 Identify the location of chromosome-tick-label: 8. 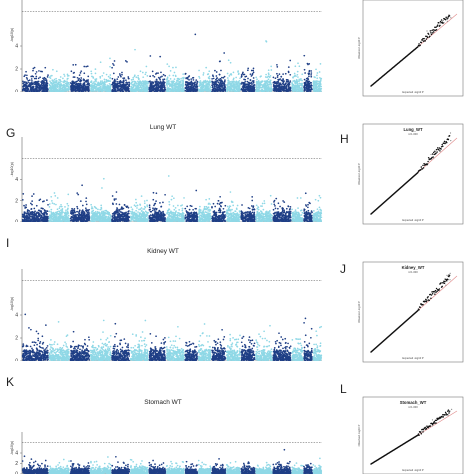
(175, 96).